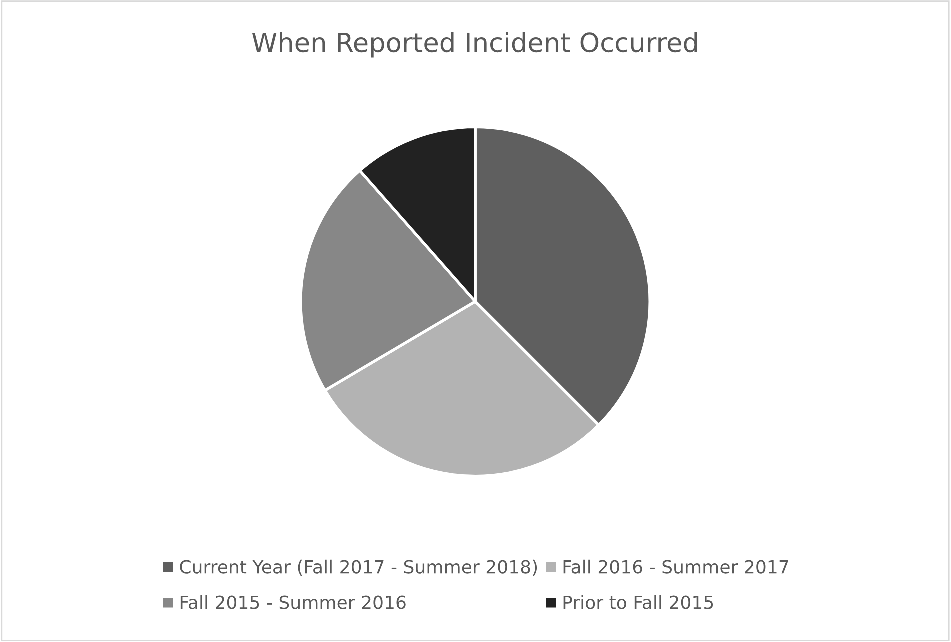  What do you see at coordinates (639, 602) in the screenshot?
I see `legend-label: Prior to Fall 2015` at bounding box center [639, 602].